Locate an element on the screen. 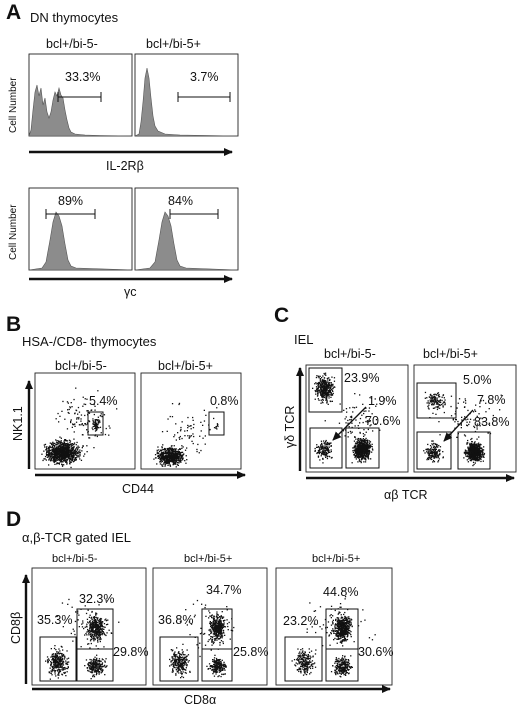 This screenshot has height=706, width=520. panel-d-title: α,β-TCR gated IEL is located at coordinates (76, 537).